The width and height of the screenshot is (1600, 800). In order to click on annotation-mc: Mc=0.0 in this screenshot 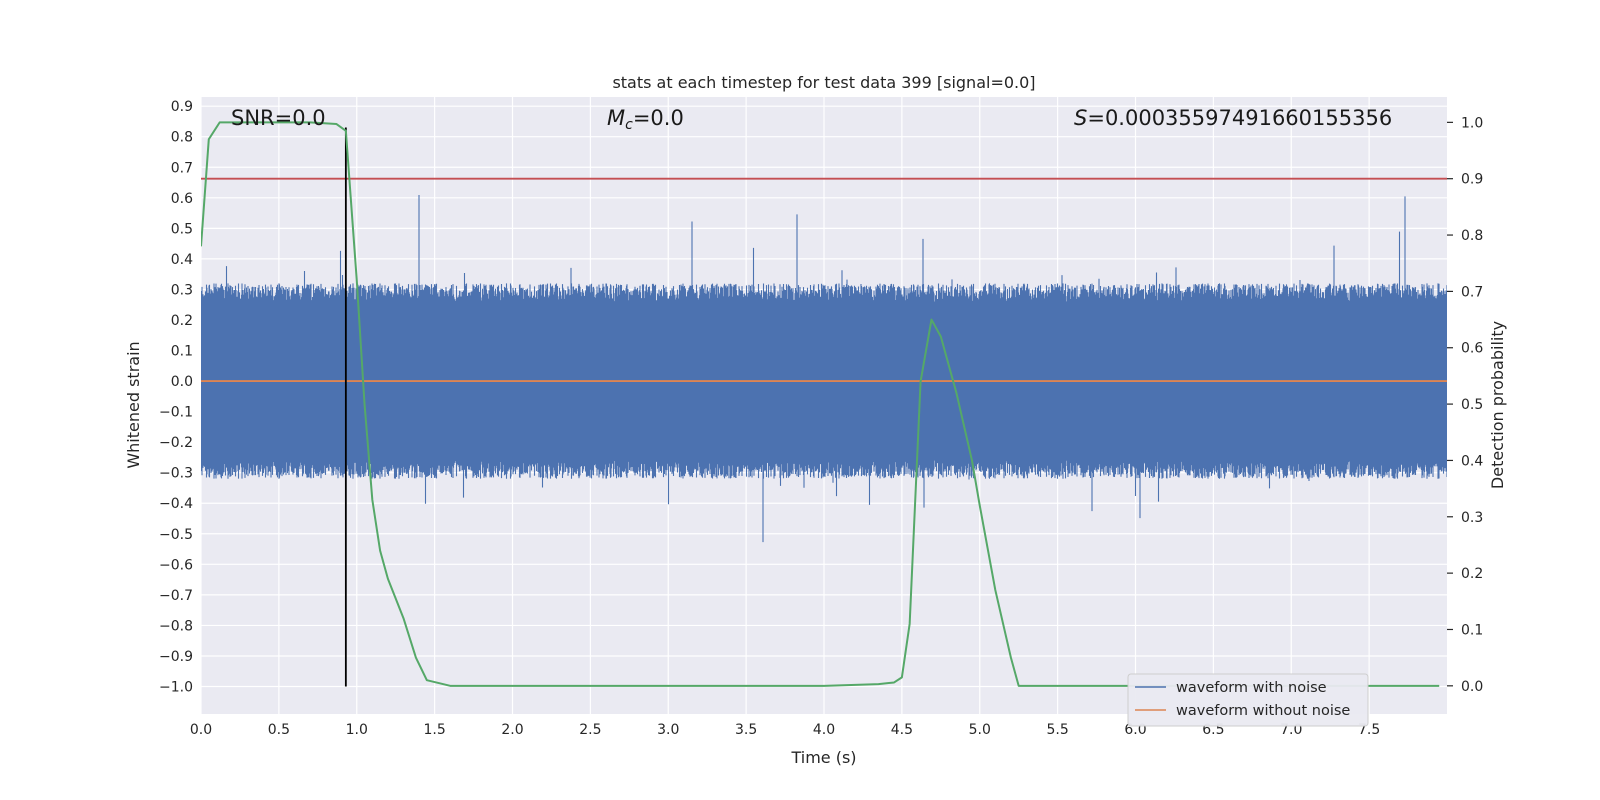, I will do `click(645, 119)`.